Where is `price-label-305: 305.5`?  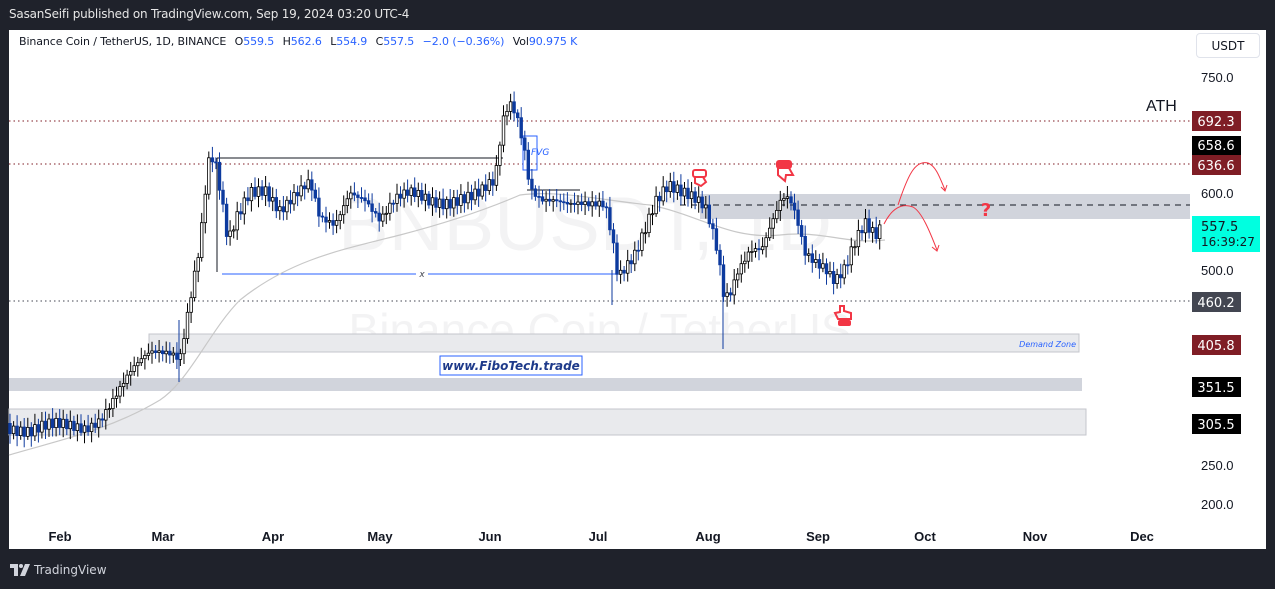 price-label-305: 305.5 is located at coordinates (1216, 424).